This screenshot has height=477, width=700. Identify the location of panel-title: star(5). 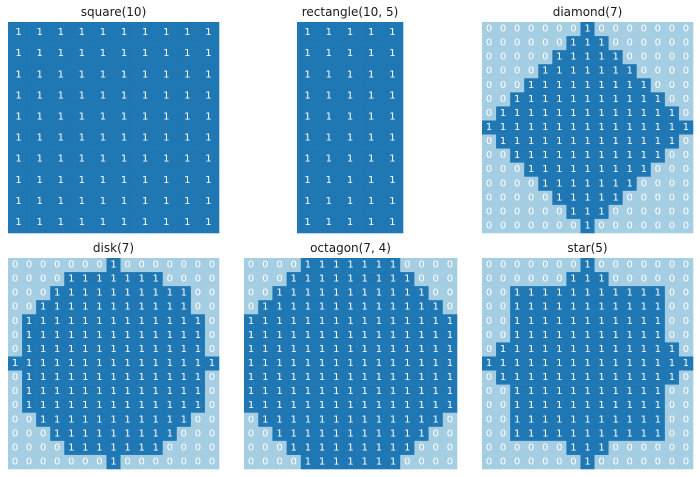
(587, 248).